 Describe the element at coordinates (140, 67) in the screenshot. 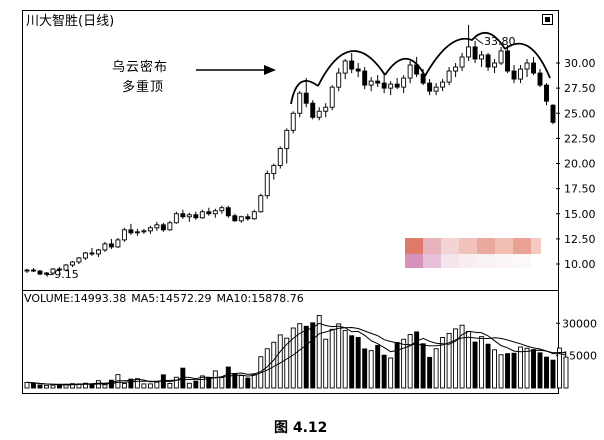

I see `annotation-line1: 乌云密布` at that location.